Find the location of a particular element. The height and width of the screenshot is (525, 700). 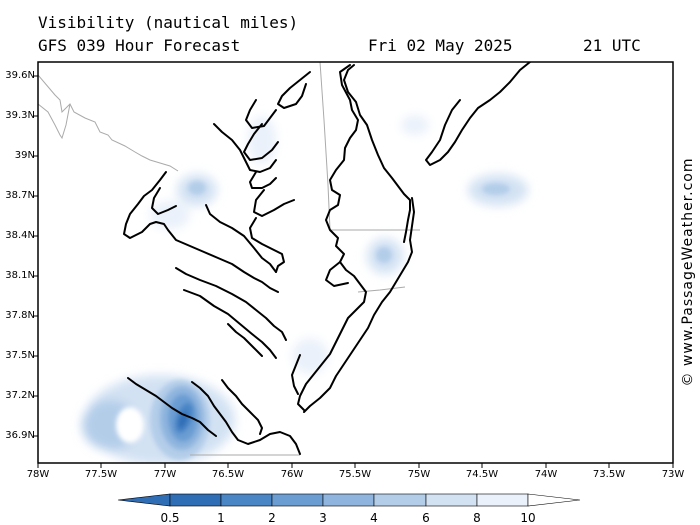

lon-label: 76W is located at coordinates (292, 474).